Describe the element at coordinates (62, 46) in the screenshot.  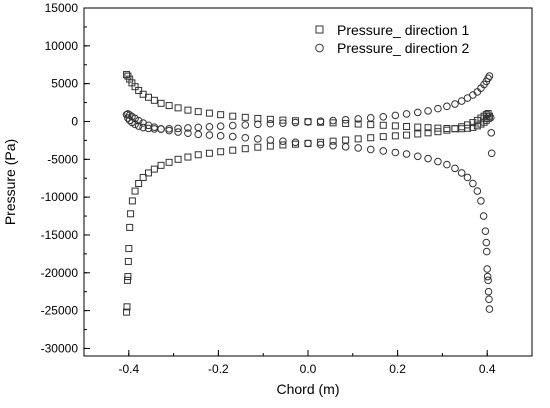
I see `y-tick-label: 10000` at that location.